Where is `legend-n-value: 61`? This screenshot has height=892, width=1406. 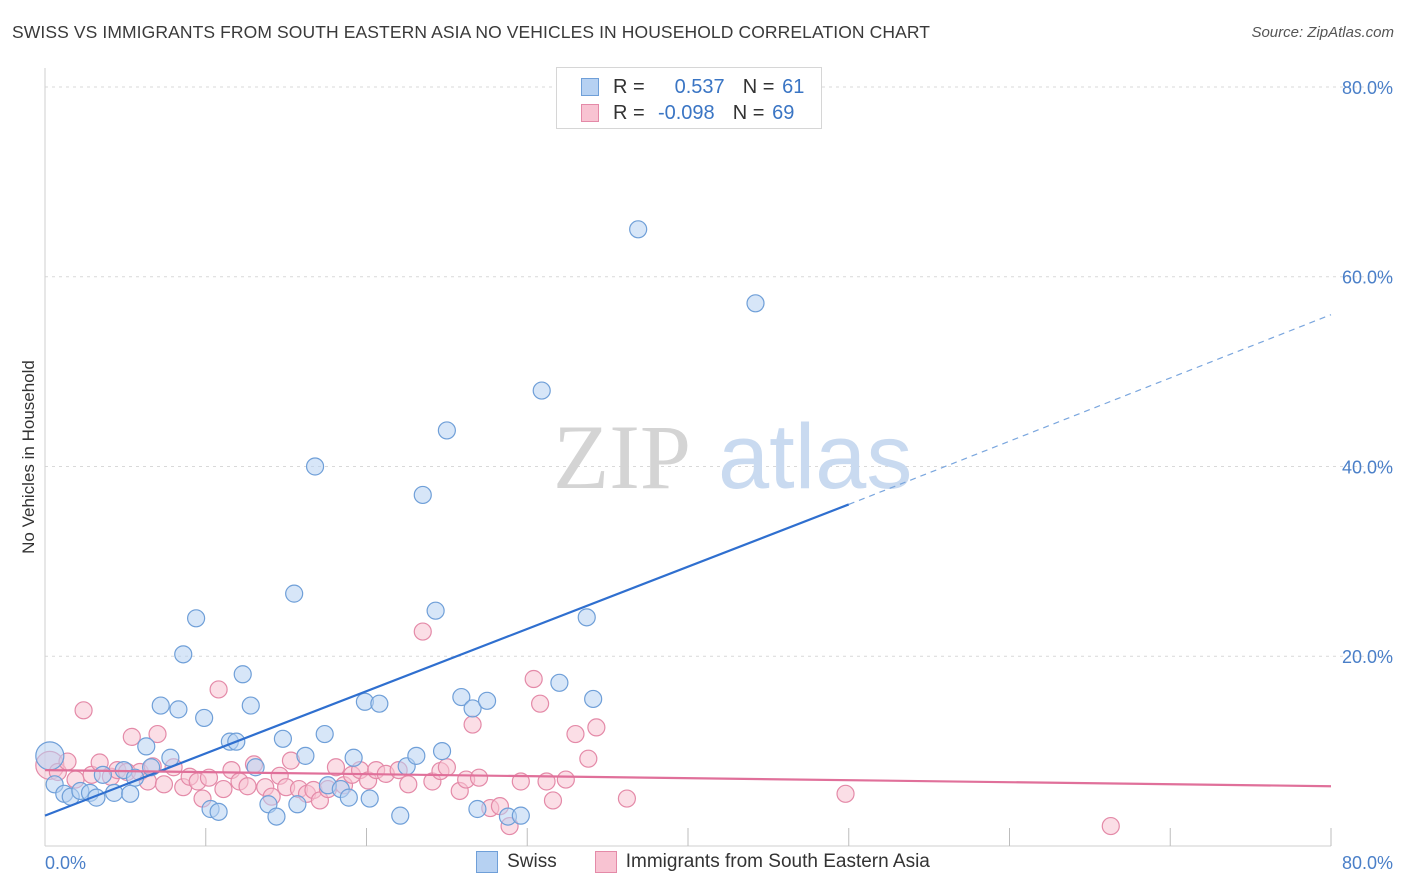
legend-n-value: 61 is located at coordinates (793, 86).